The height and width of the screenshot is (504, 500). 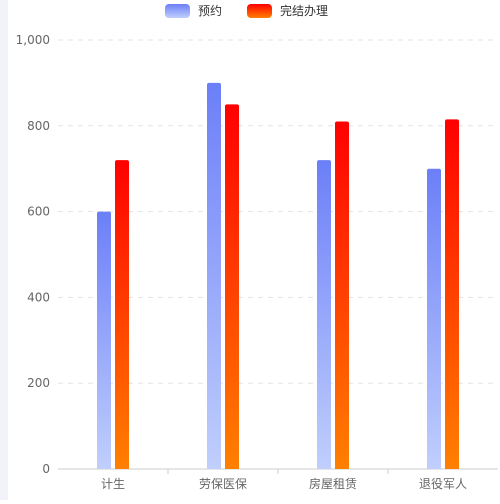 What do you see at coordinates (38, 126) in the screenshot?
I see `y-tick-label: 800` at bounding box center [38, 126].